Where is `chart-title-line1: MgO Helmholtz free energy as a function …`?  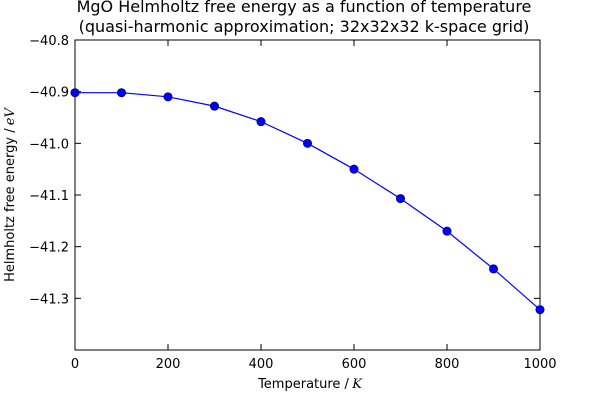
chart-title-line1: MgO Helmholtz free energy as a function … is located at coordinates (304, 8).